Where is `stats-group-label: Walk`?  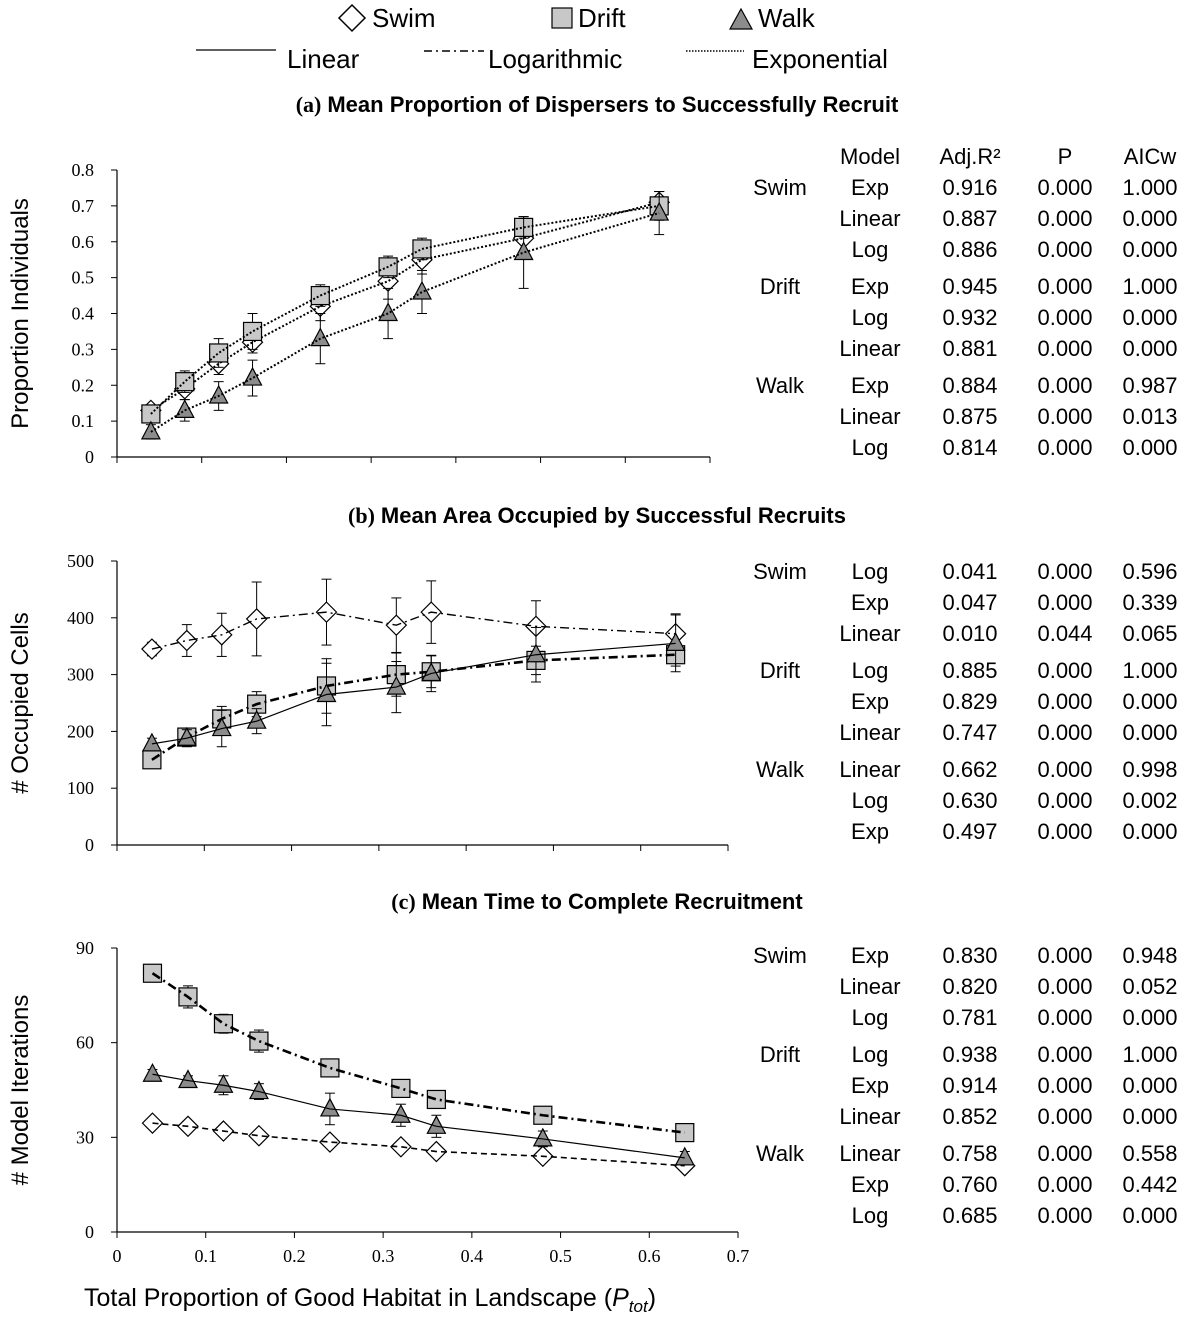 stats-group-label: Walk is located at coordinates (780, 385).